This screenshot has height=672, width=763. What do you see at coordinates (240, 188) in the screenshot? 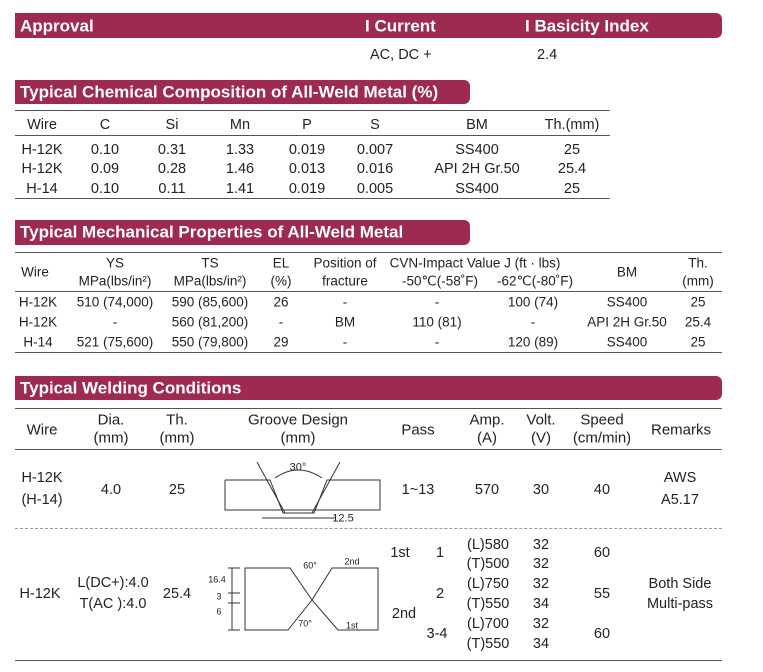
I see `chemical-rows: 1.41` at bounding box center [240, 188].